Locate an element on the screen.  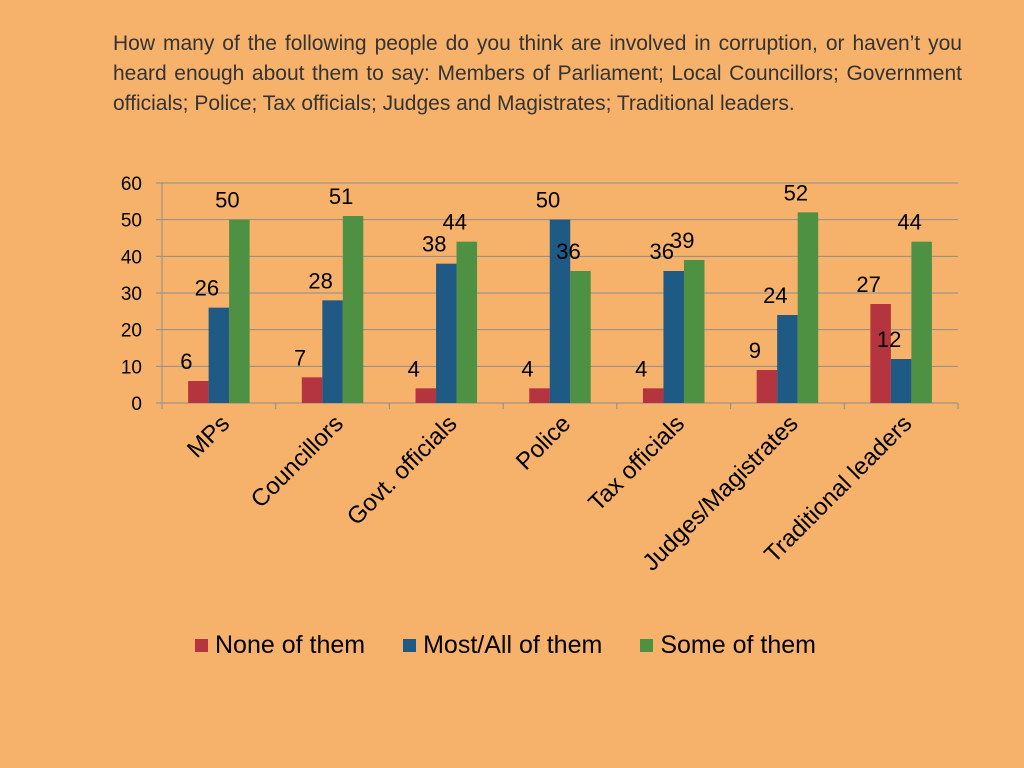
data-label: 39 is located at coordinates (682, 240).